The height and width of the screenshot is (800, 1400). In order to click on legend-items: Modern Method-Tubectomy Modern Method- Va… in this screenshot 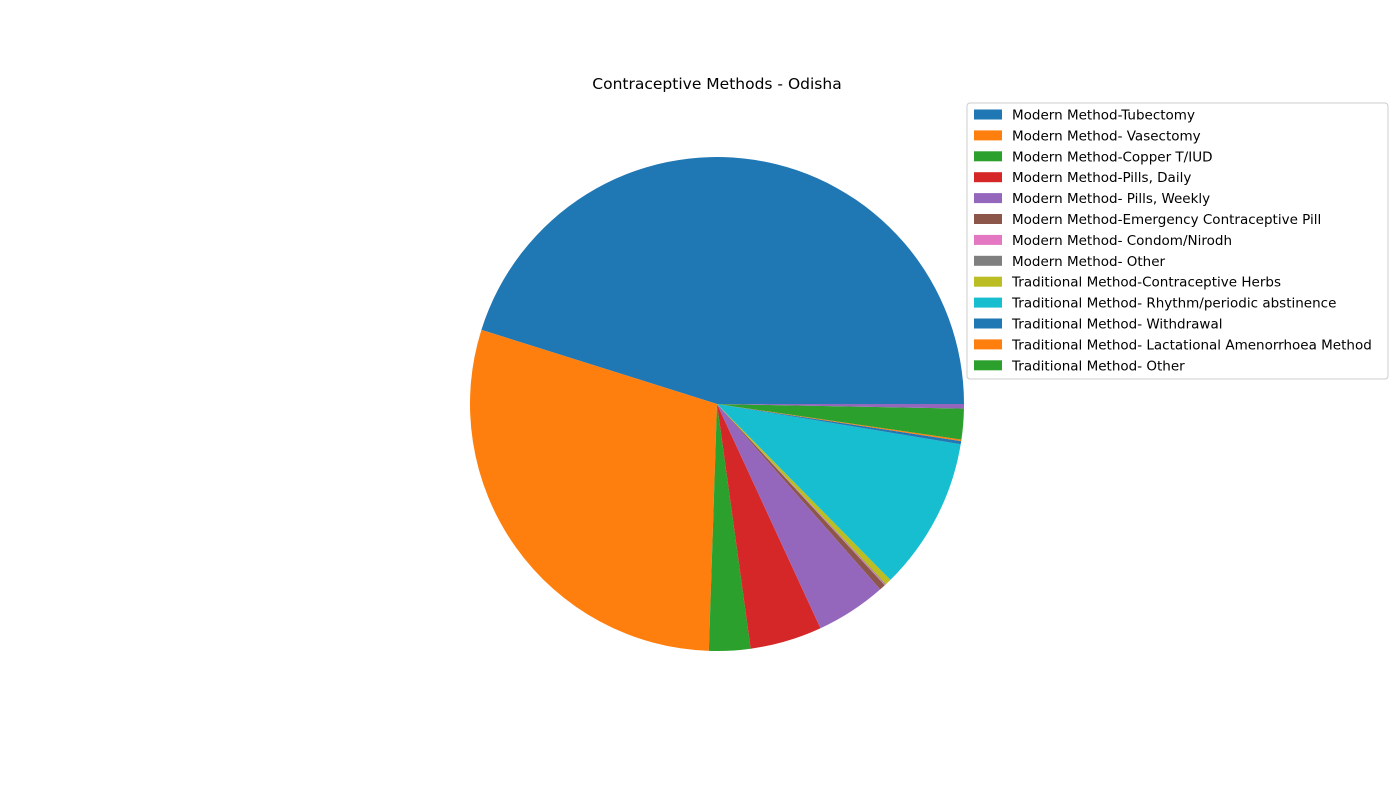, I will do `click(1173, 241)`.